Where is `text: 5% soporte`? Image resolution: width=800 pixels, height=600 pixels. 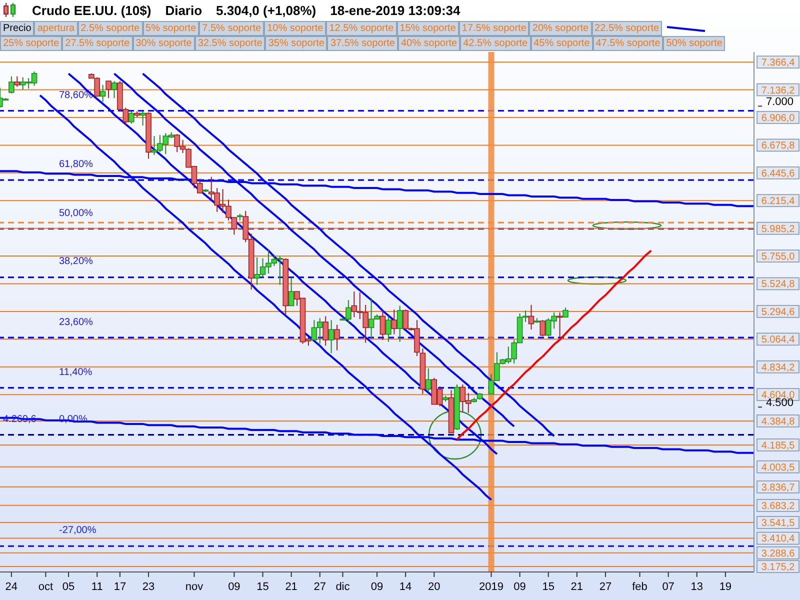
text: 5% soporte is located at coordinates (171, 28).